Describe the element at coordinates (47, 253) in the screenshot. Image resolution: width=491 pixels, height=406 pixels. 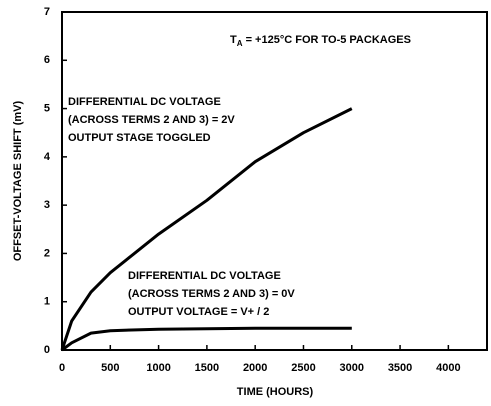
I see `y-tick-label: 2` at that location.